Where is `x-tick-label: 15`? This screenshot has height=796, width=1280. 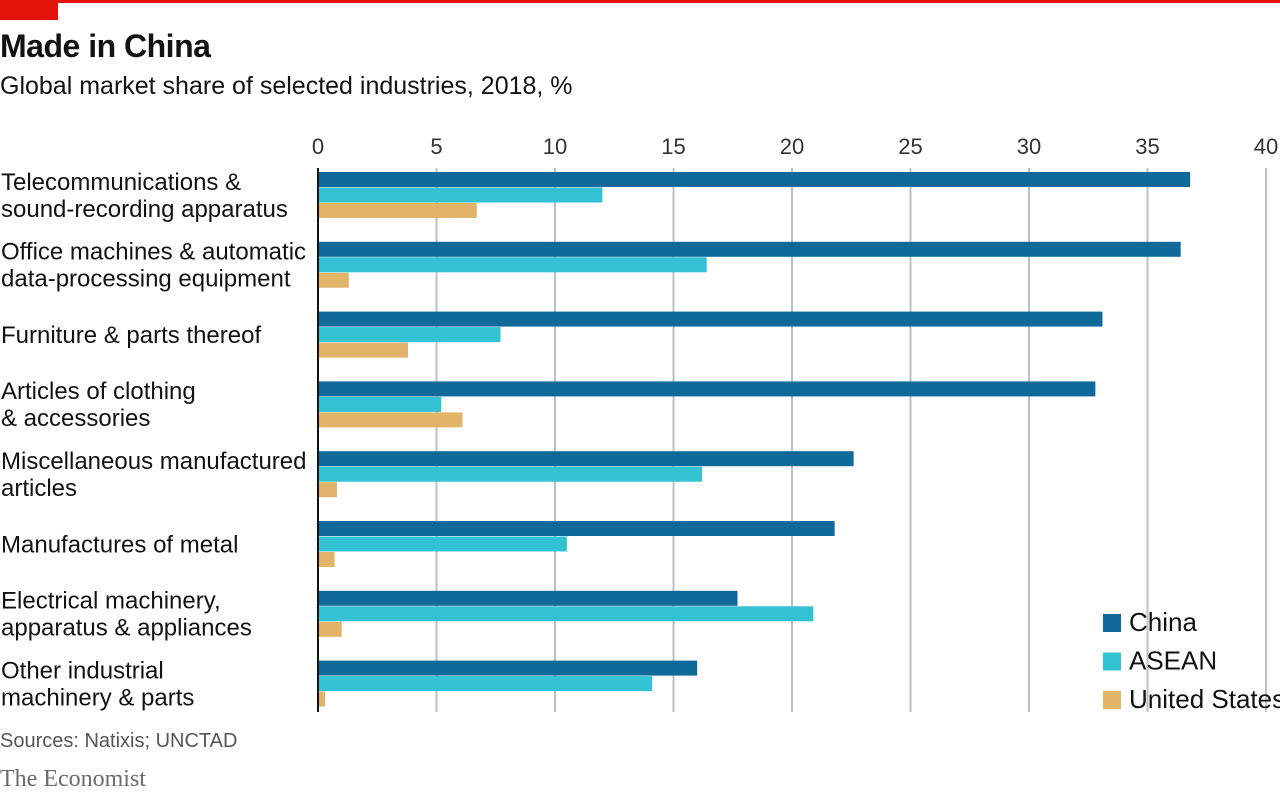 x-tick-label: 15 is located at coordinates (673, 146).